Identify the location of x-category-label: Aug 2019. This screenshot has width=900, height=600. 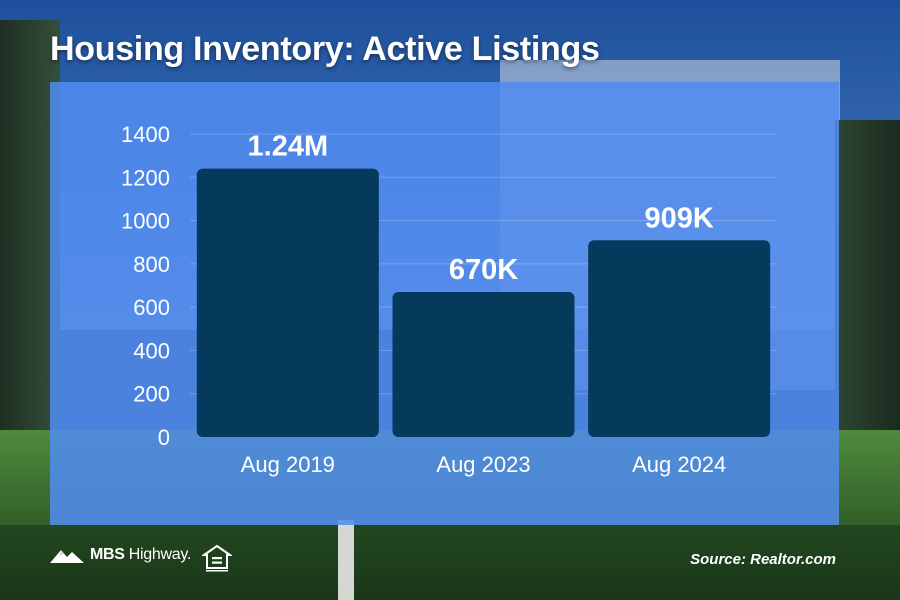
(288, 464).